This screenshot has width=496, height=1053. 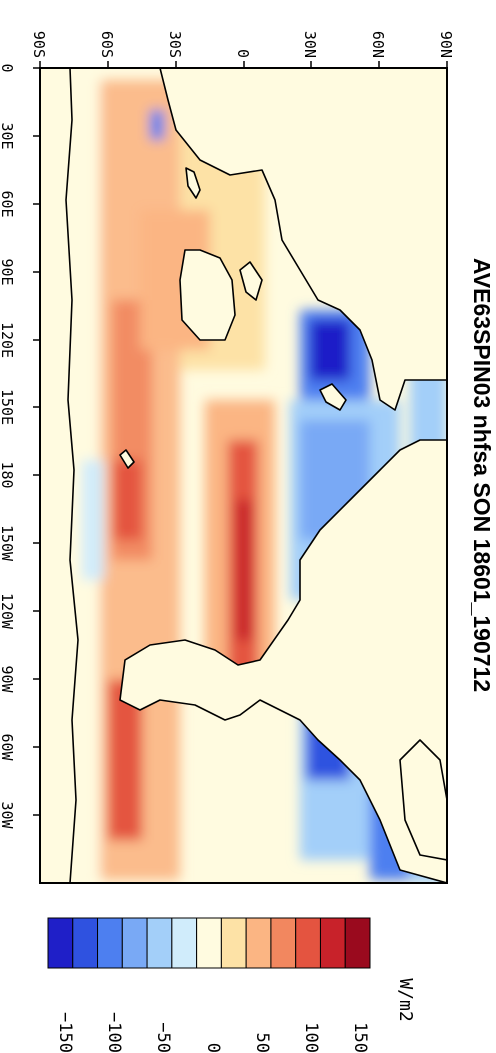 What do you see at coordinates (93, 520) in the screenshot?
I see `pale-blue-southern` at bounding box center [93, 520].